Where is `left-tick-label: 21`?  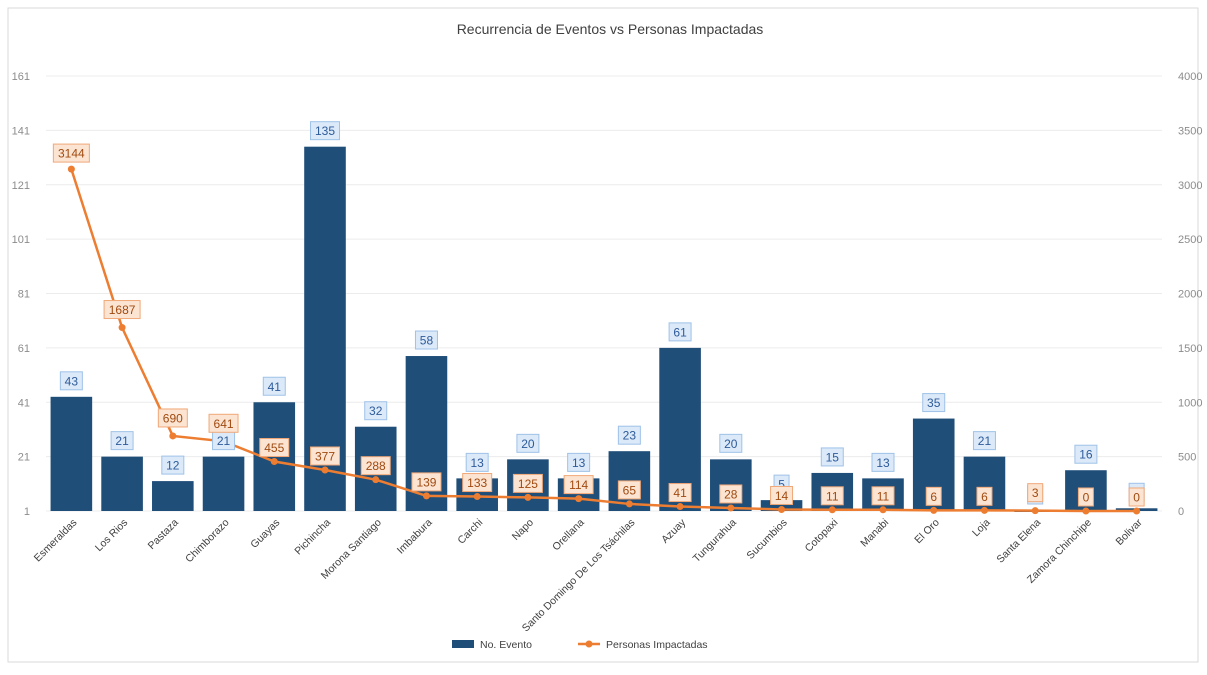
left-tick-label: 21 is located at coordinates (24, 458).